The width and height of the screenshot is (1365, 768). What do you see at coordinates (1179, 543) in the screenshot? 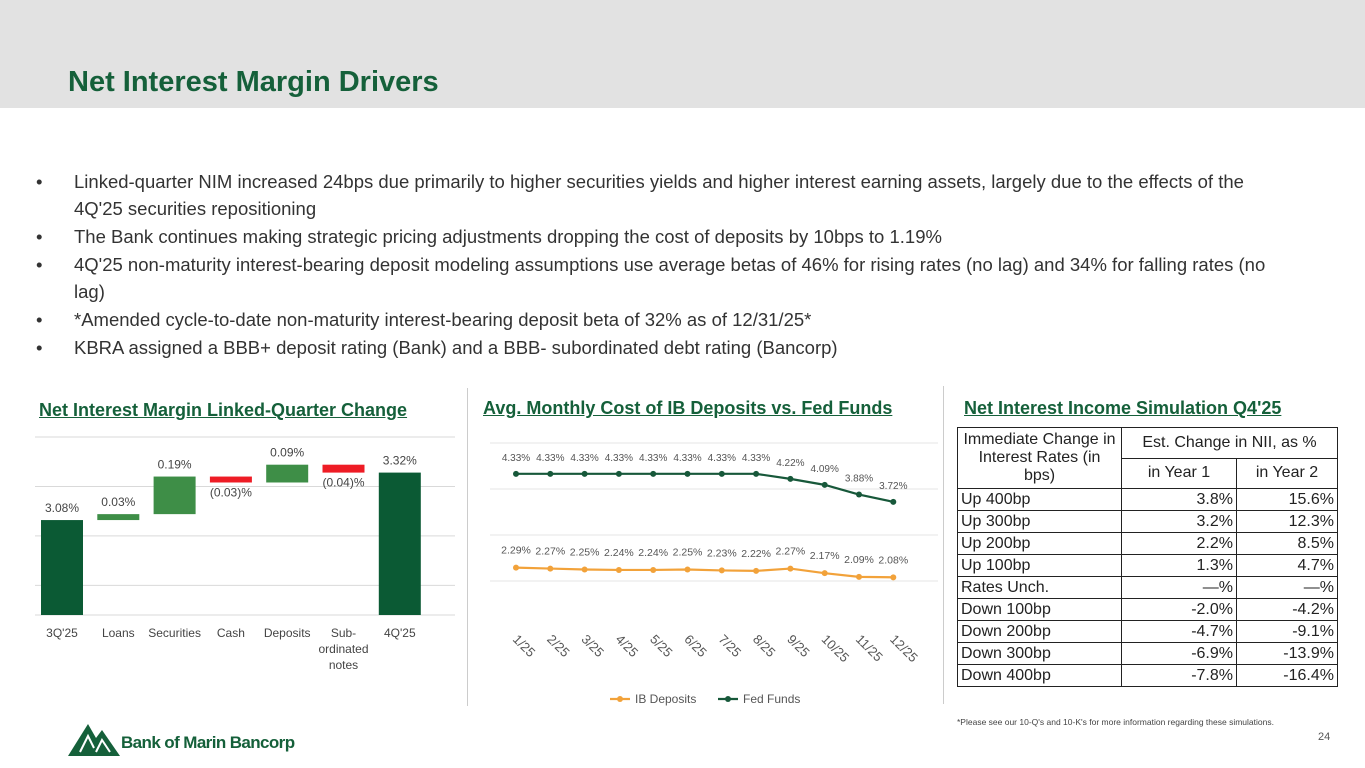
I see `table-cell: 2.2%` at bounding box center [1179, 543].